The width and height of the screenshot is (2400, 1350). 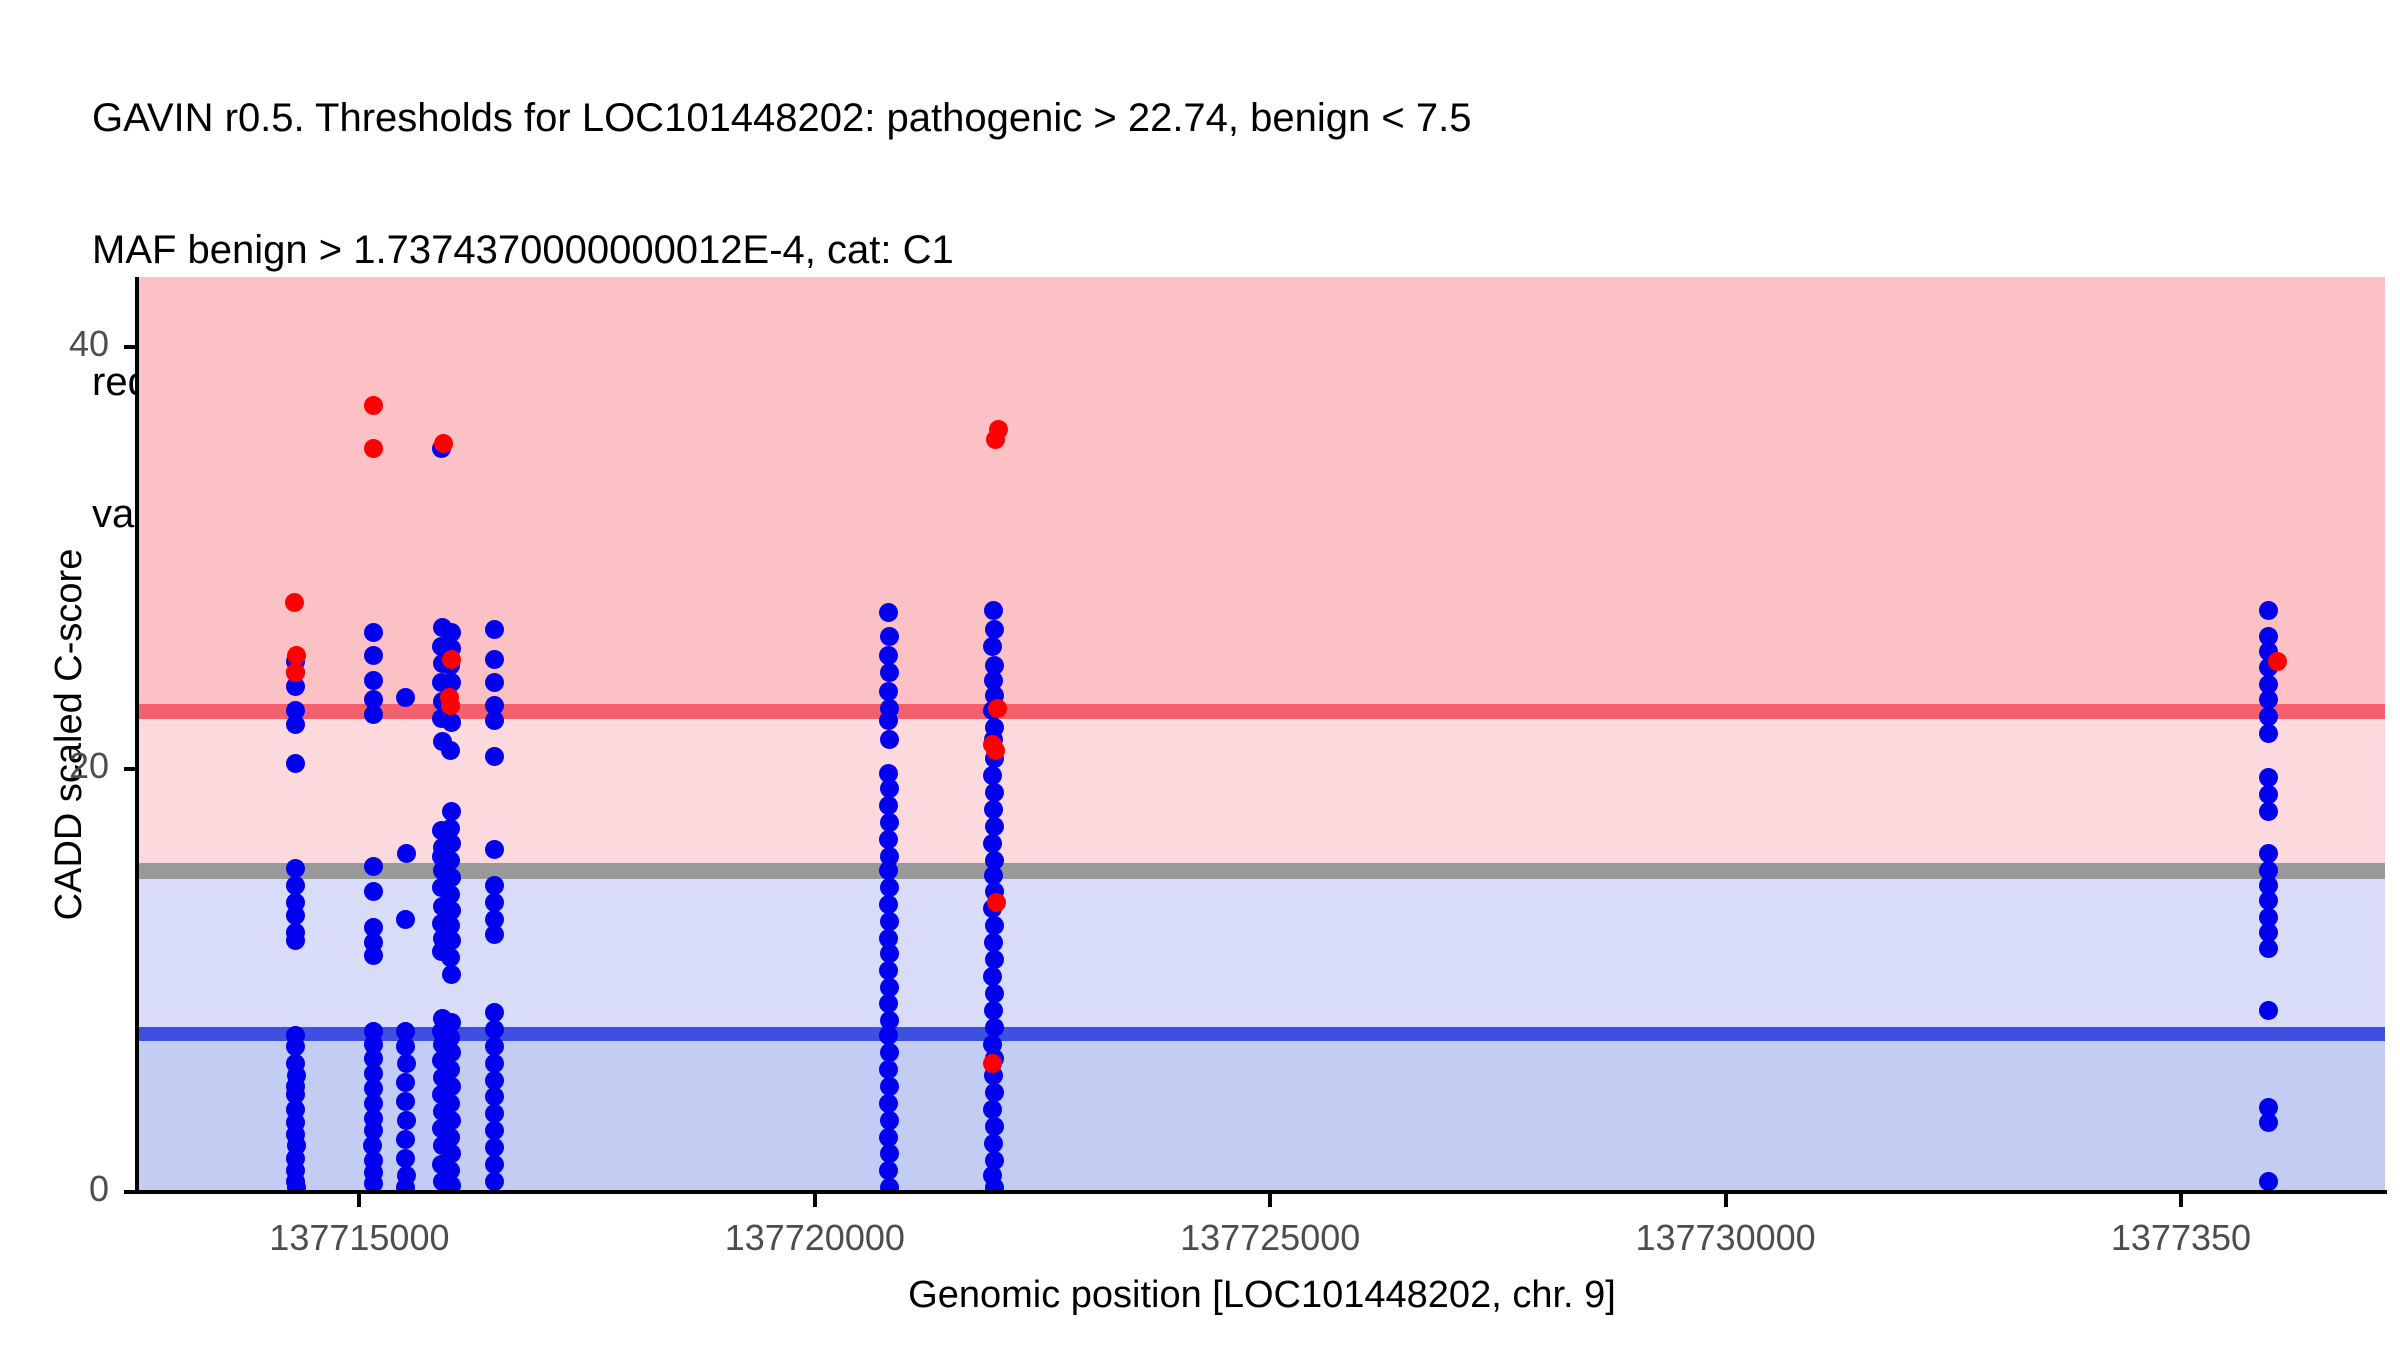 What do you see at coordinates (88, 343) in the screenshot?
I see `y-tick-label: 40` at bounding box center [88, 343].